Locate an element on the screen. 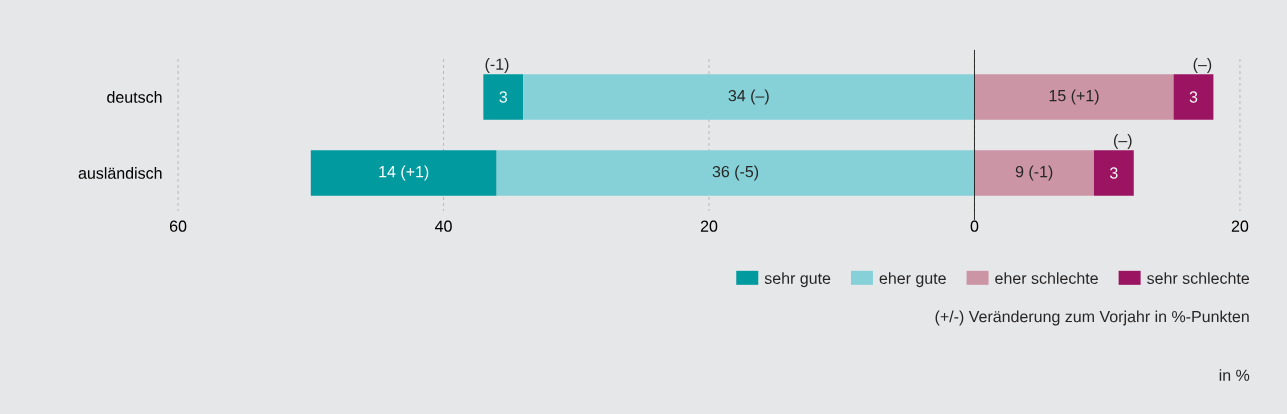  x-tick-label: 60 is located at coordinates (178, 226).